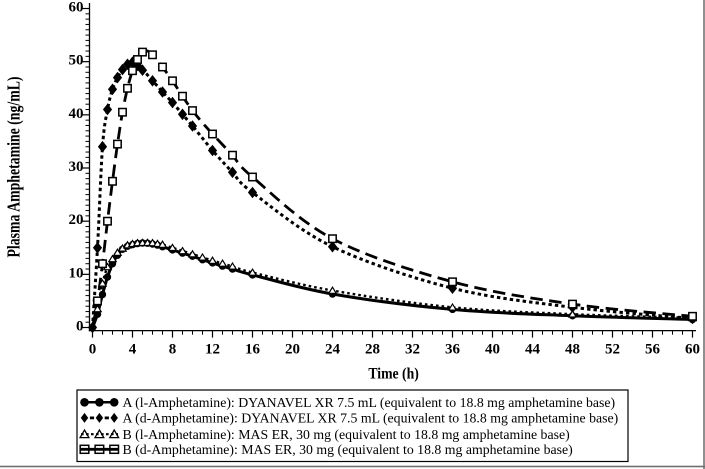 The image size is (705, 469). I want to click on svg-text: 8, so click(173, 349).